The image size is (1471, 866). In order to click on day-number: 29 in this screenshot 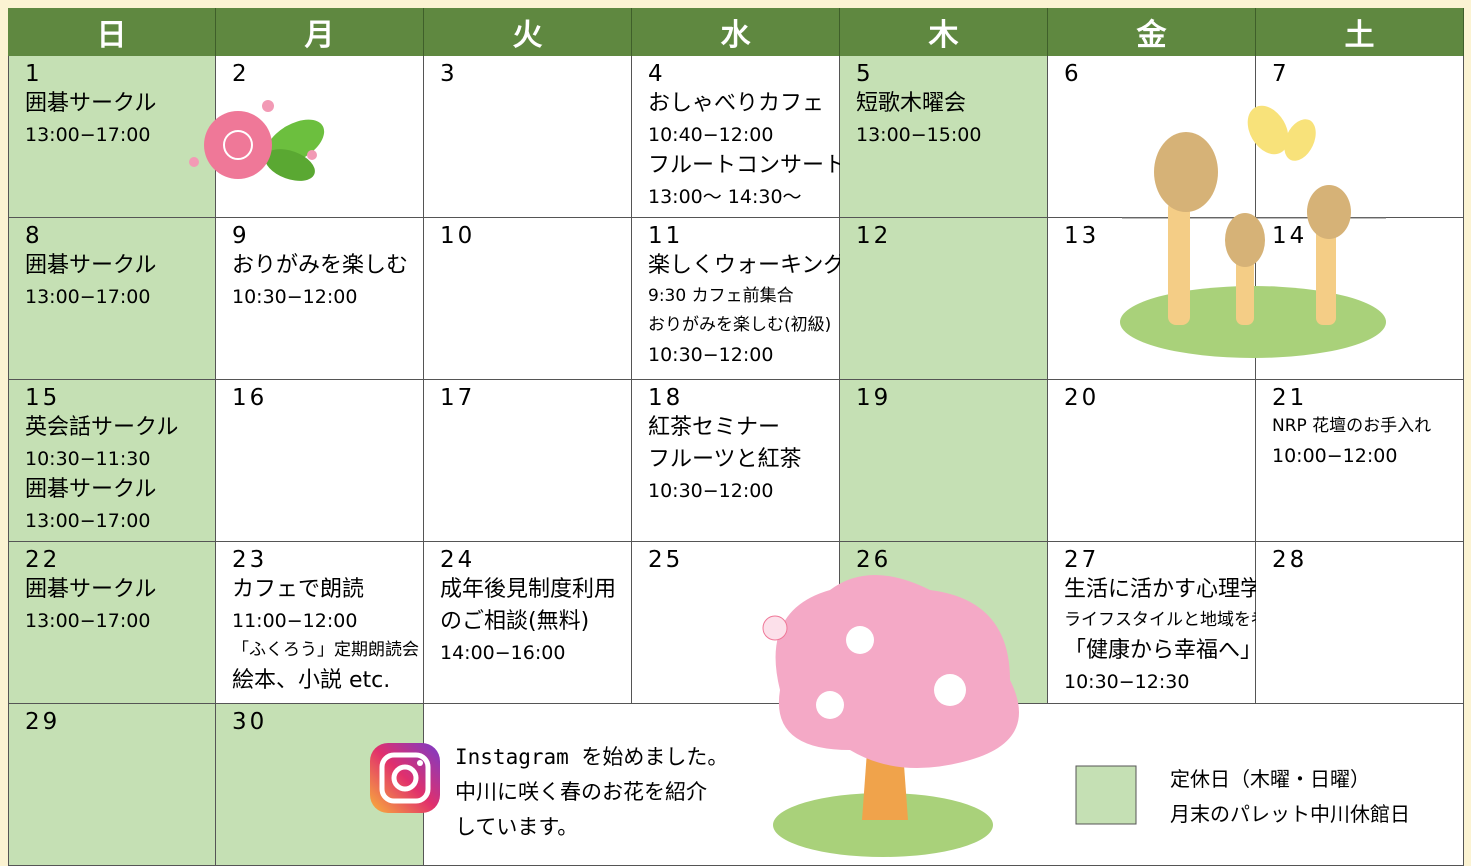, I will do `click(43, 722)`.